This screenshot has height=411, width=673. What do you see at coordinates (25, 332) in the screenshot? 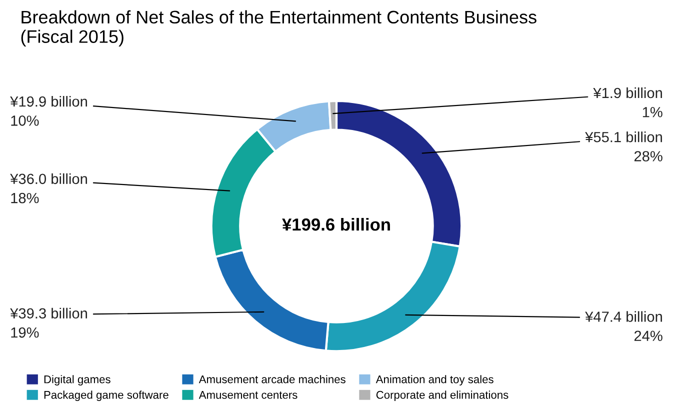
I see `text: 19%` at bounding box center [25, 332].